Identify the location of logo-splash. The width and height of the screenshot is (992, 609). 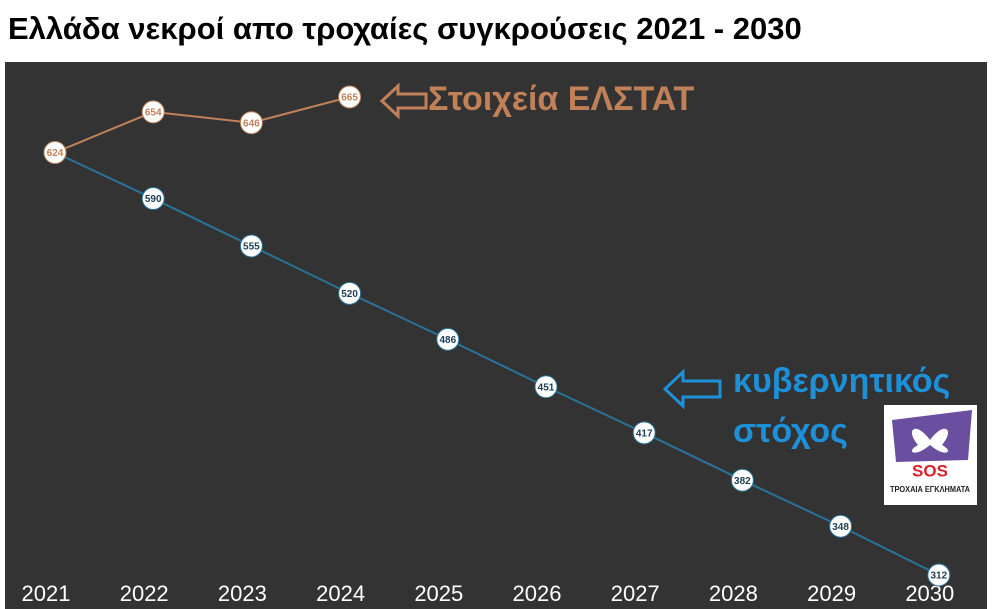
(932, 436).